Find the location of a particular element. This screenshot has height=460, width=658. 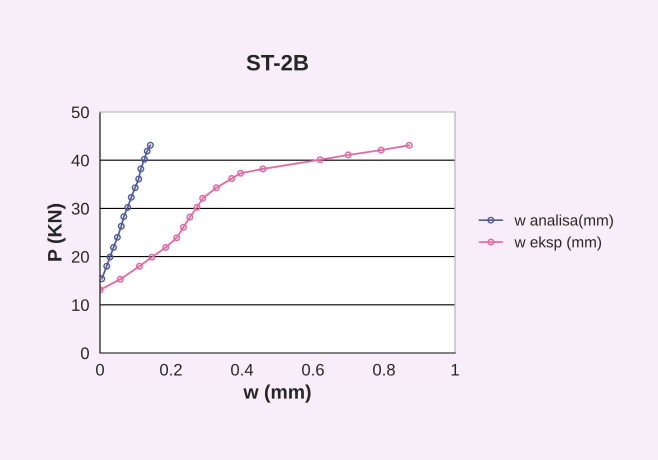

y-tick-label: 40 is located at coordinates (80, 160).